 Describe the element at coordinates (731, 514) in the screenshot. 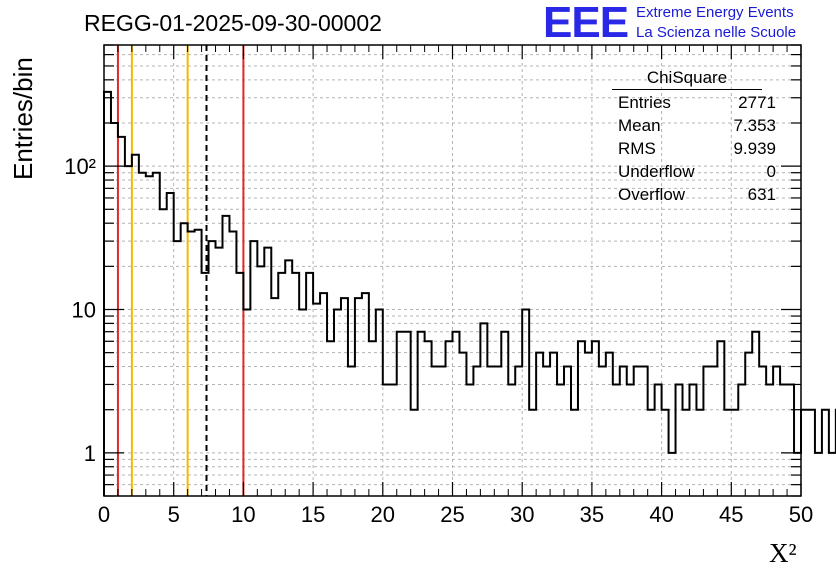

I see `x-tick-label: 45` at that location.